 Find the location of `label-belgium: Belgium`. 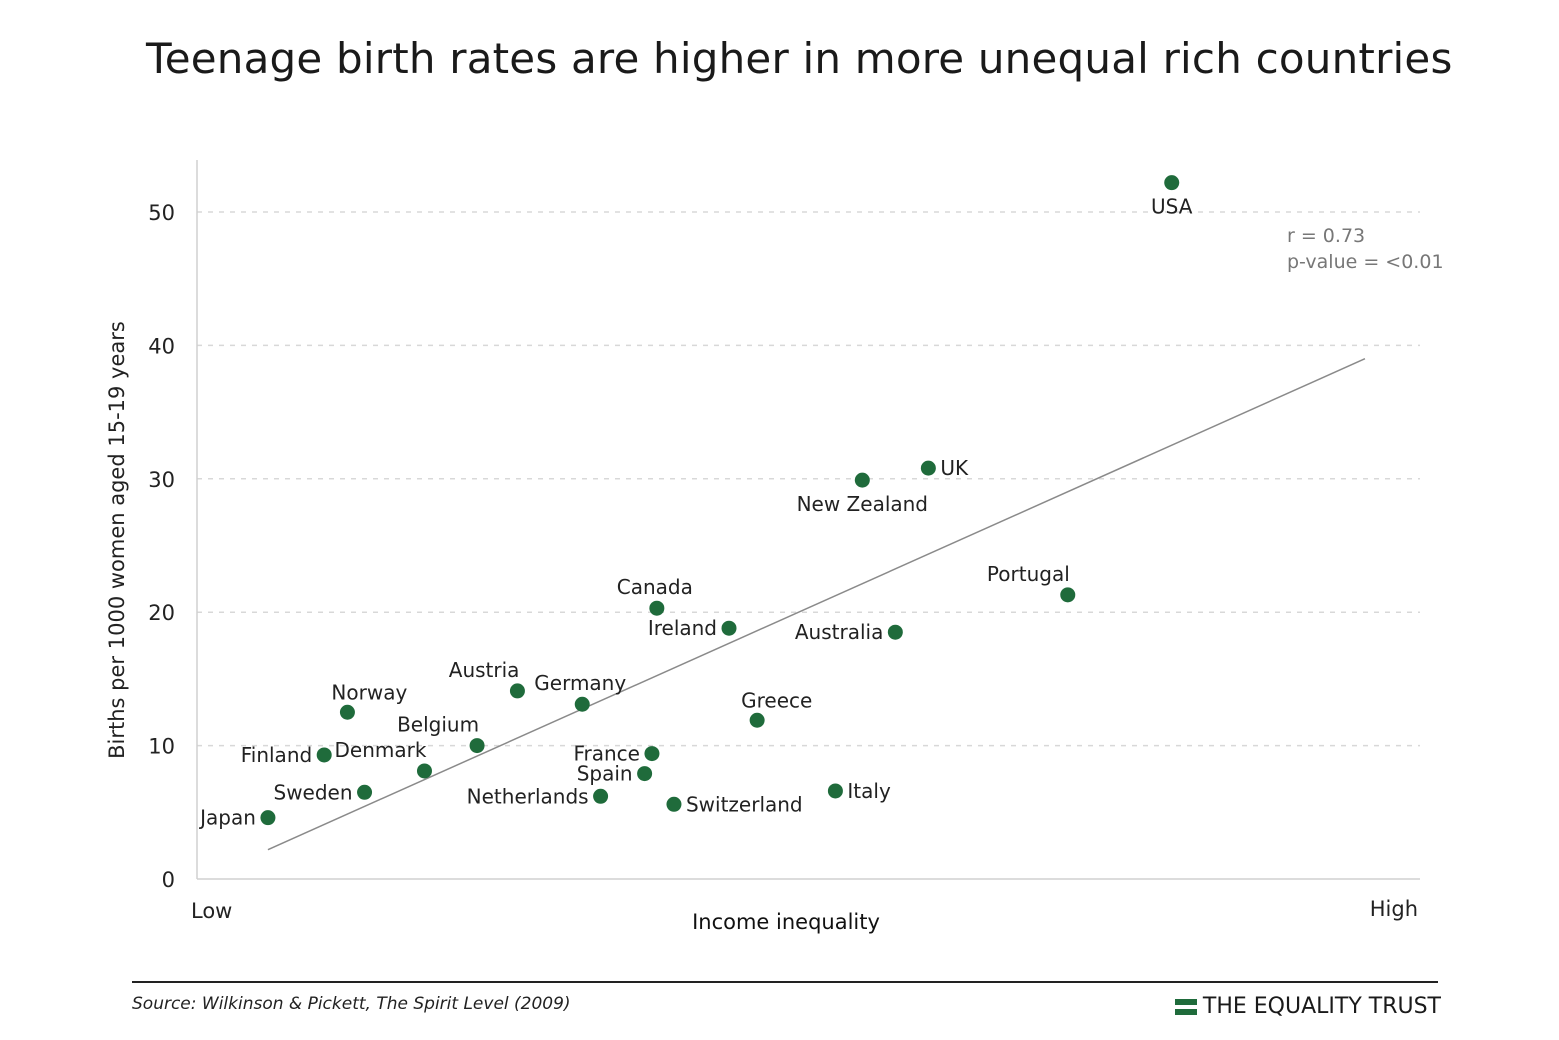

label-belgium: Belgium is located at coordinates (438, 725).